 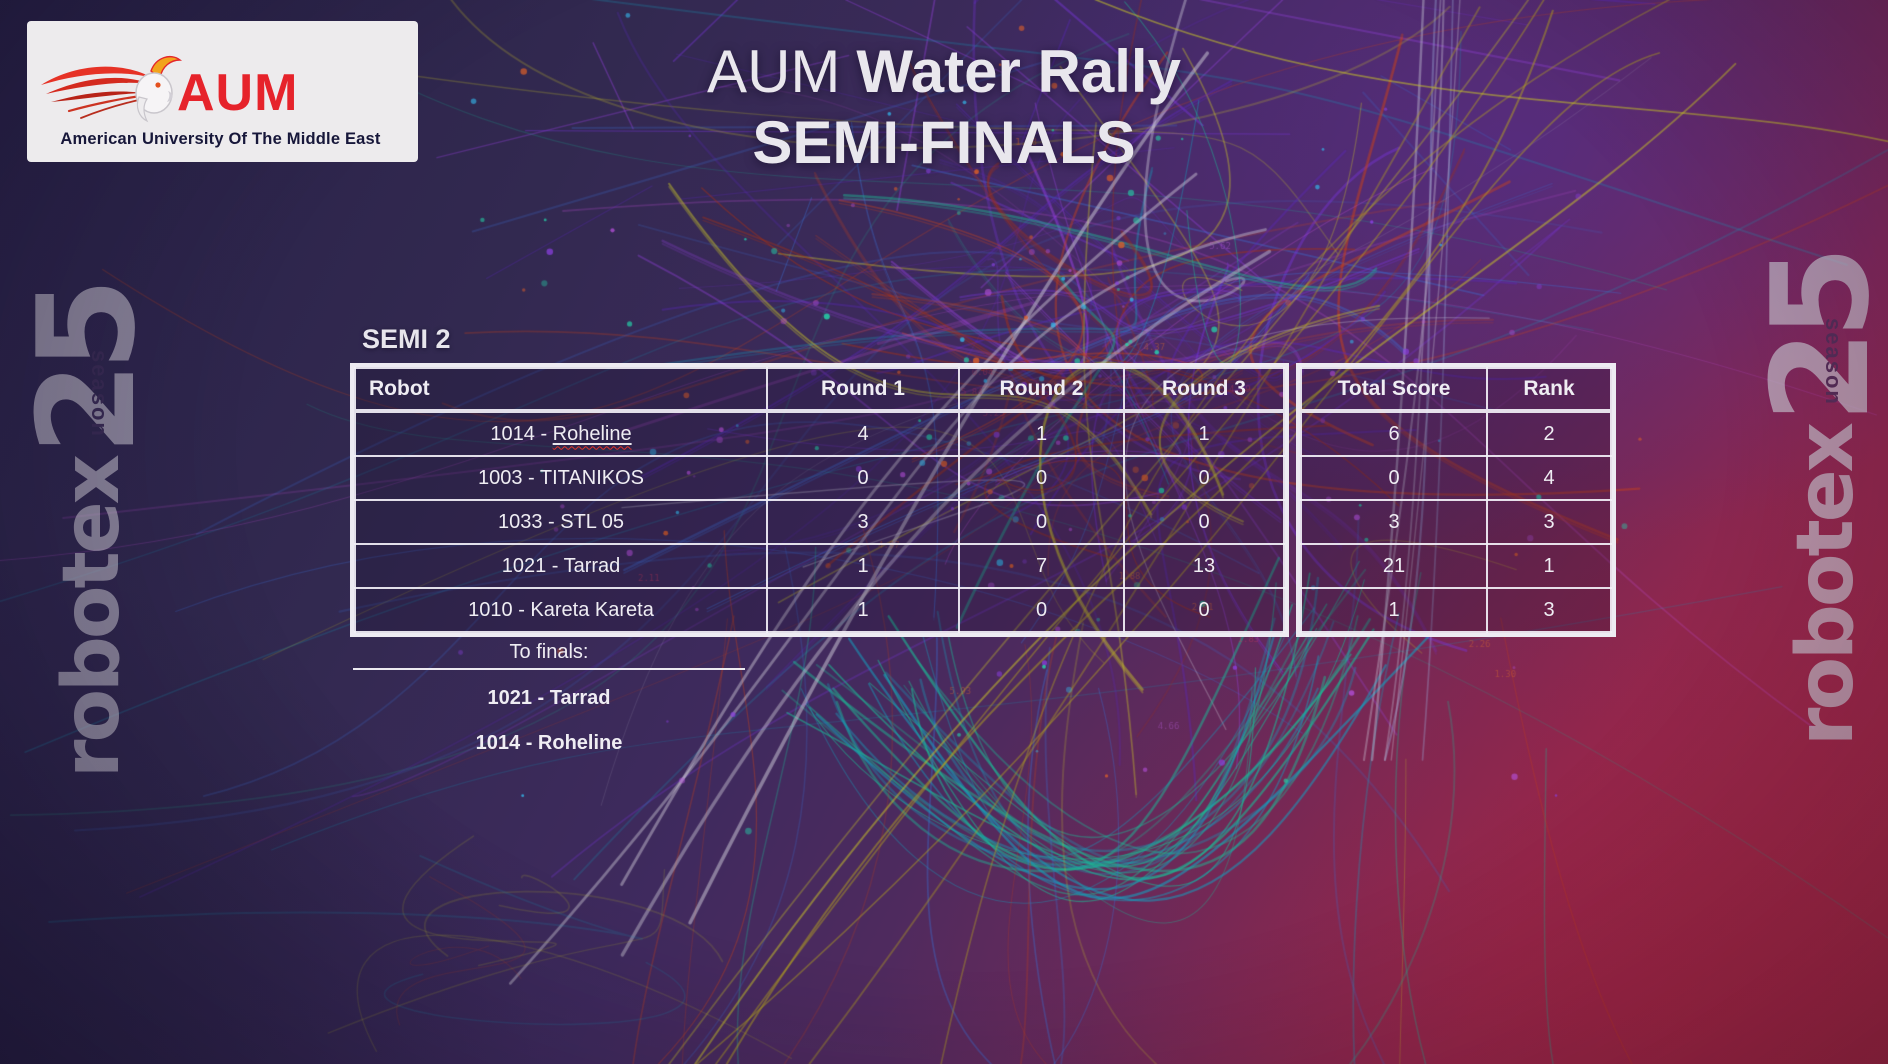 What do you see at coordinates (561, 566) in the screenshot?
I see `robot-cell: 1021 - Tarrad` at bounding box center [561, 566].